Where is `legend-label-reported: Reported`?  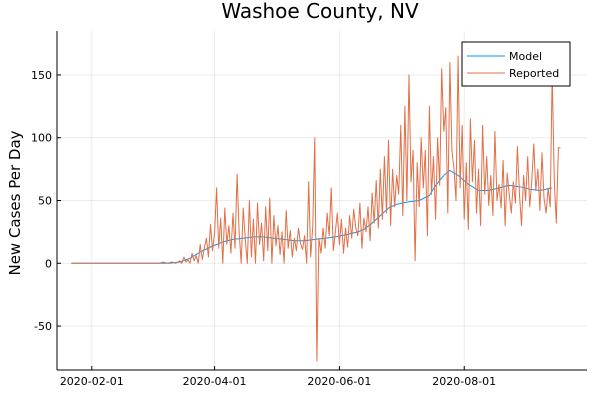 legend-label-reported: Reported is located at coordinates (534, 73).